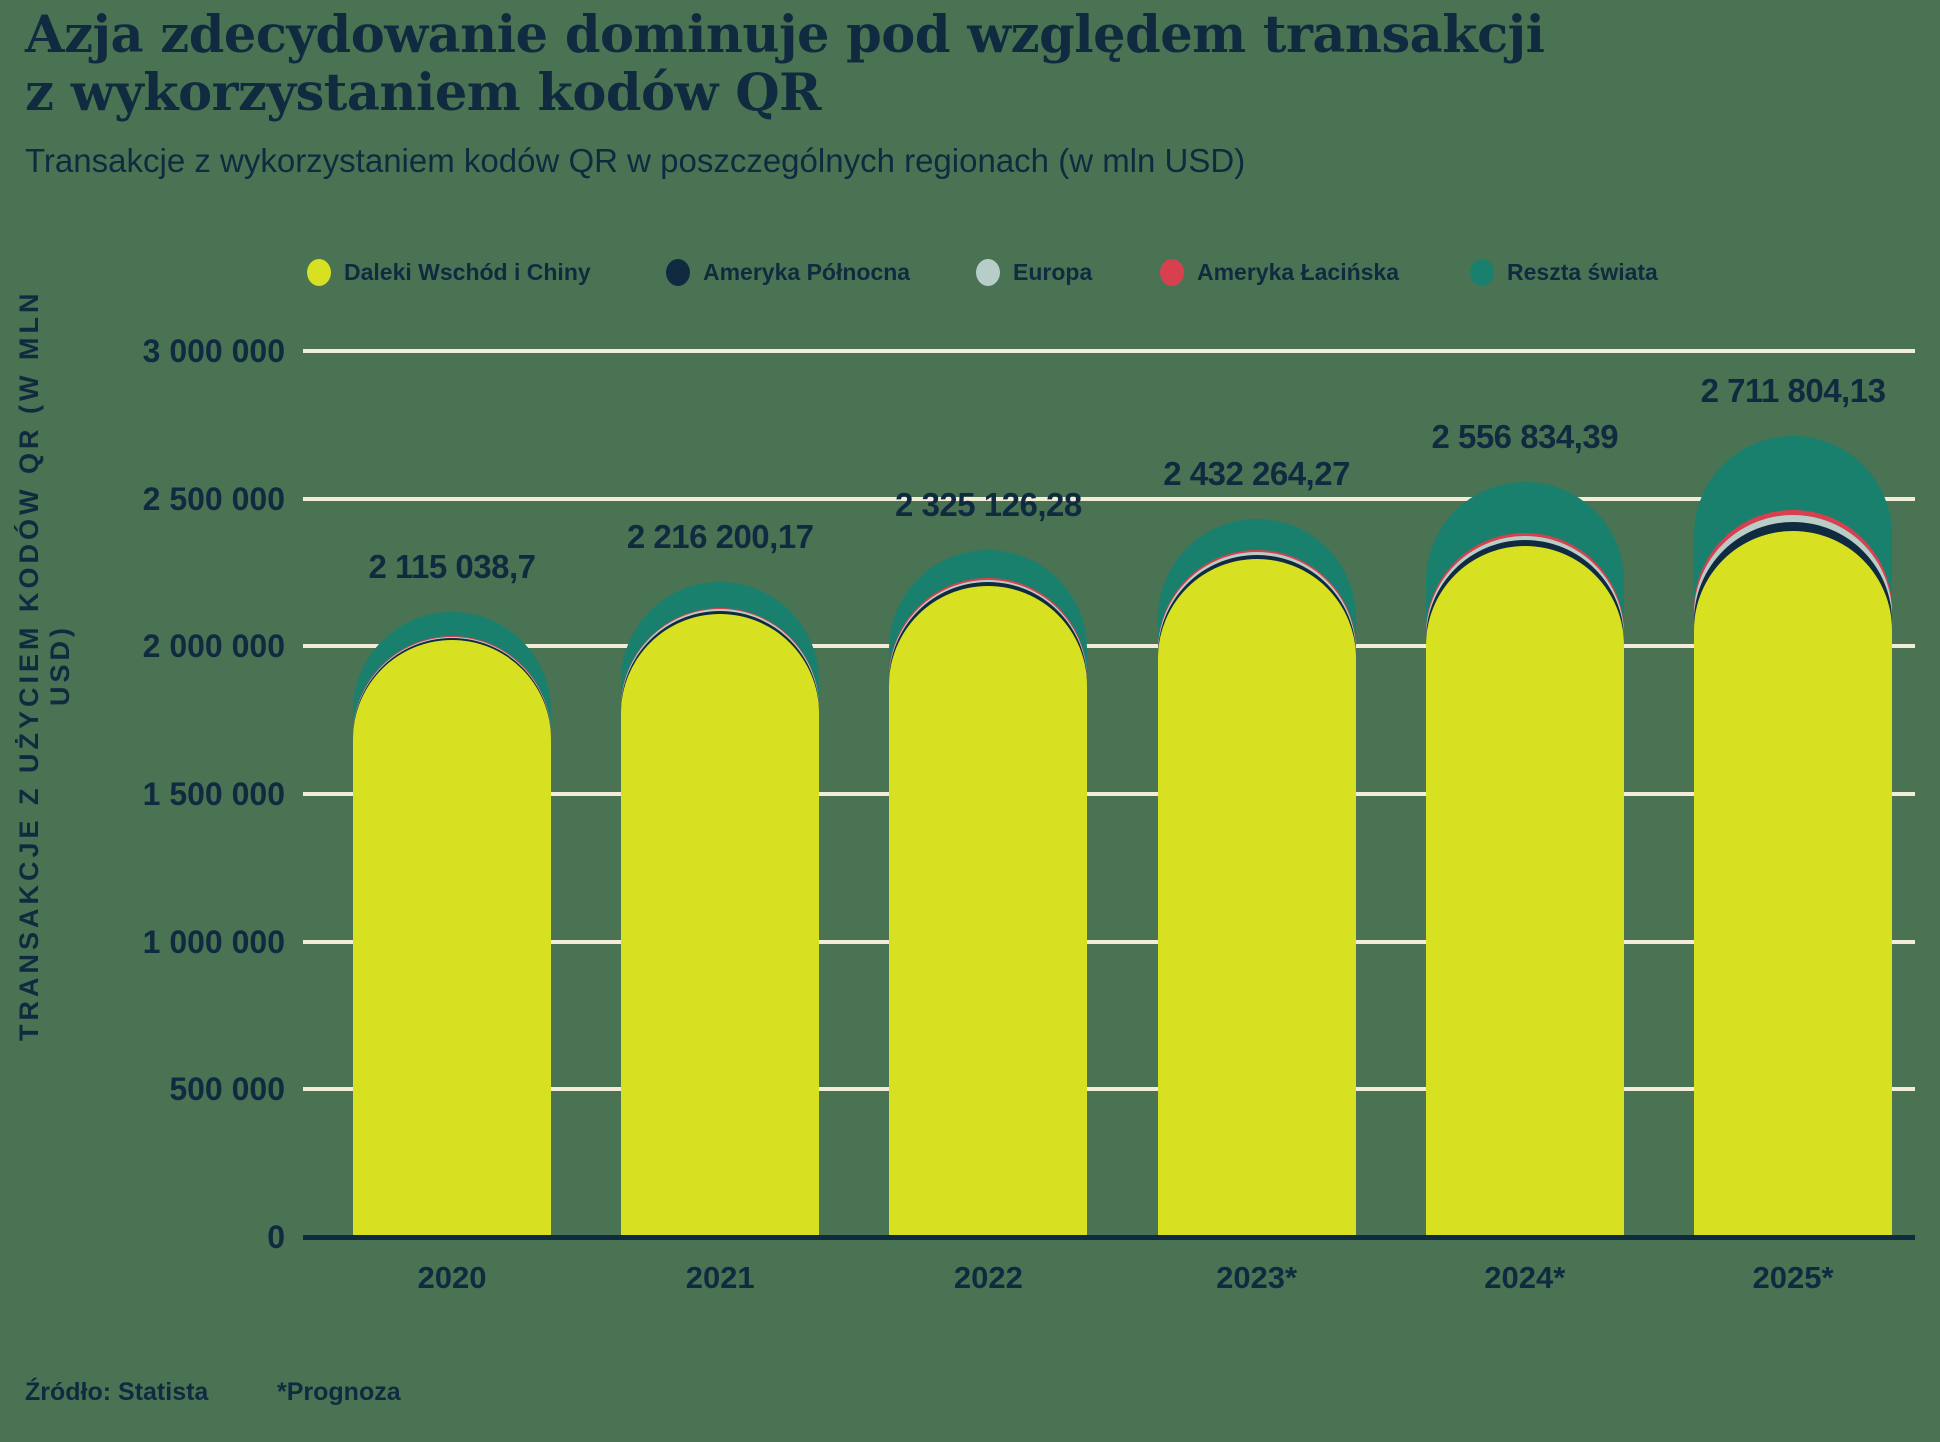 The height and width of the screenshot is (1442, 1940). I want to click on legend-item-5: Reszta świata, so click(1564, 272).